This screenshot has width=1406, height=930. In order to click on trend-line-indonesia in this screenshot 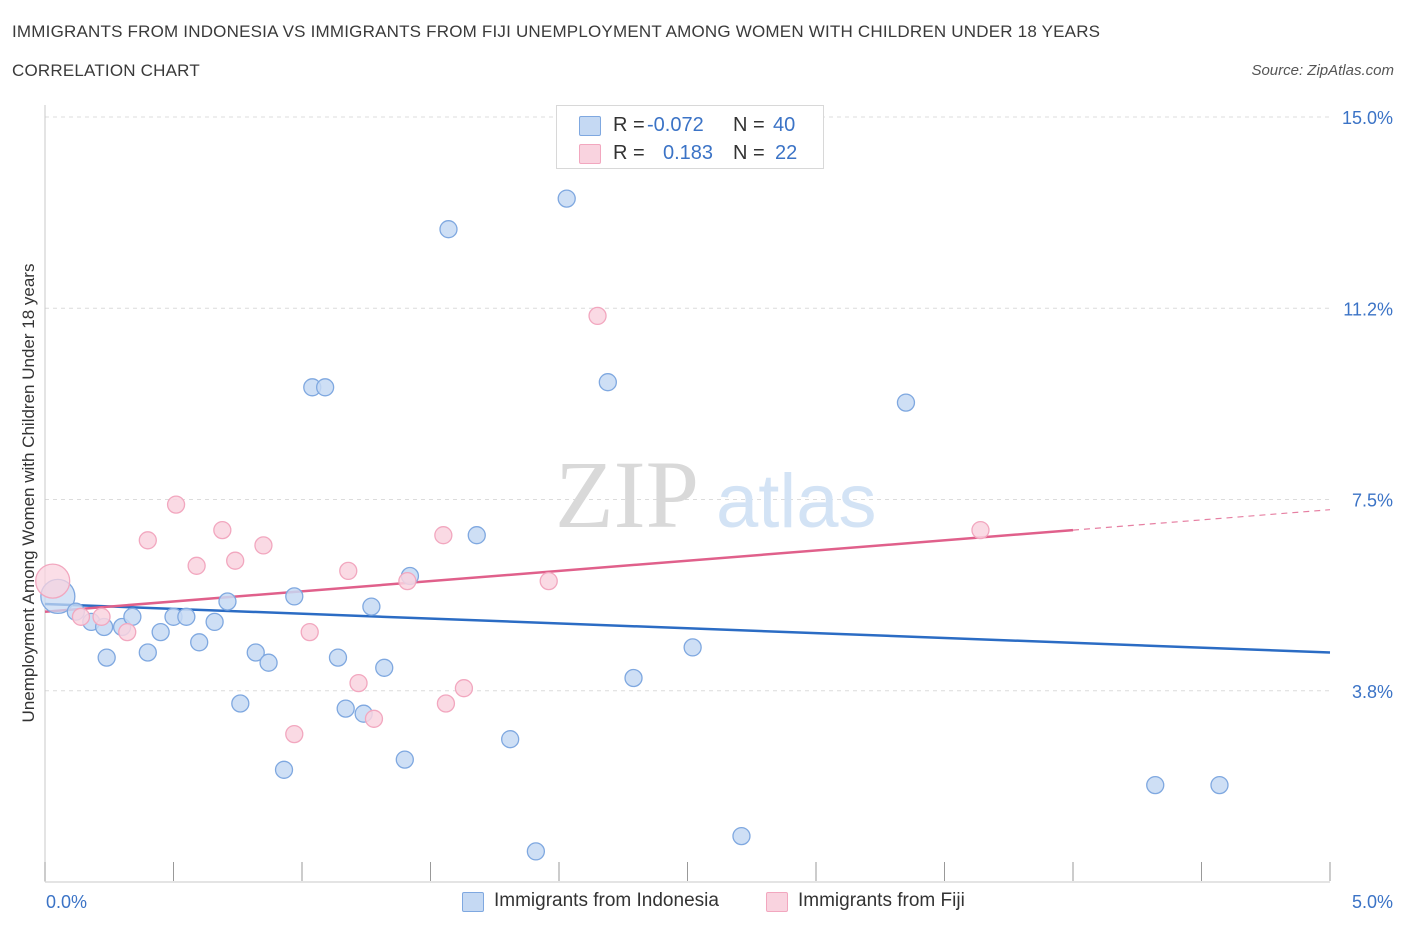, I will do `click(687, 628)`.